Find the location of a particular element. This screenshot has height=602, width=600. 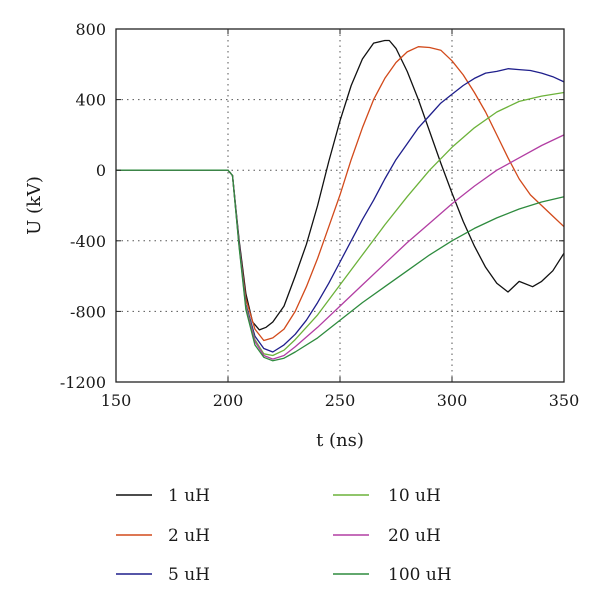

legend-label: 1 uH is located at coordinates (189, 496).